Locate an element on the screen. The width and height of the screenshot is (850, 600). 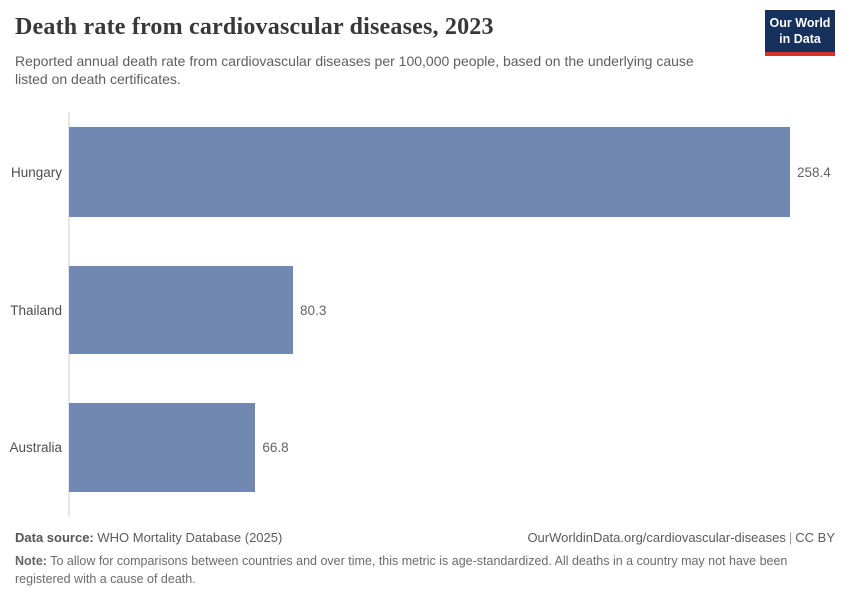
owid-logo: Our World in Data is located at coordinates (800, 33).